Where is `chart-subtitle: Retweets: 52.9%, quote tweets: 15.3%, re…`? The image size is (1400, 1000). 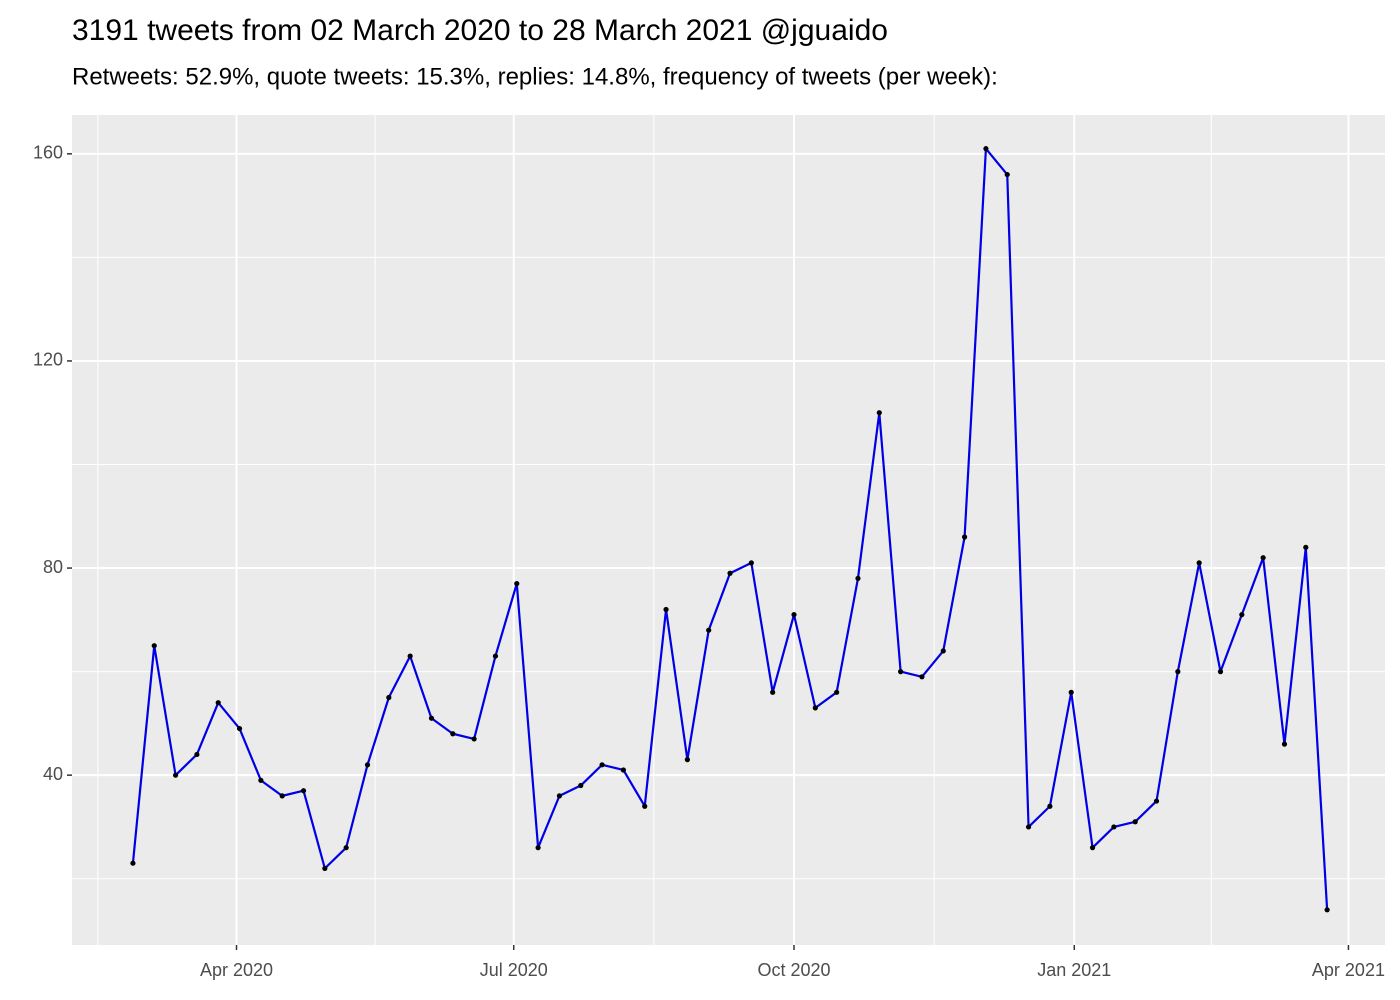 chart-subtitle: Retweets: 52.9%, quote tweets: 15.3%, re… is located at coordinates (535, 76).